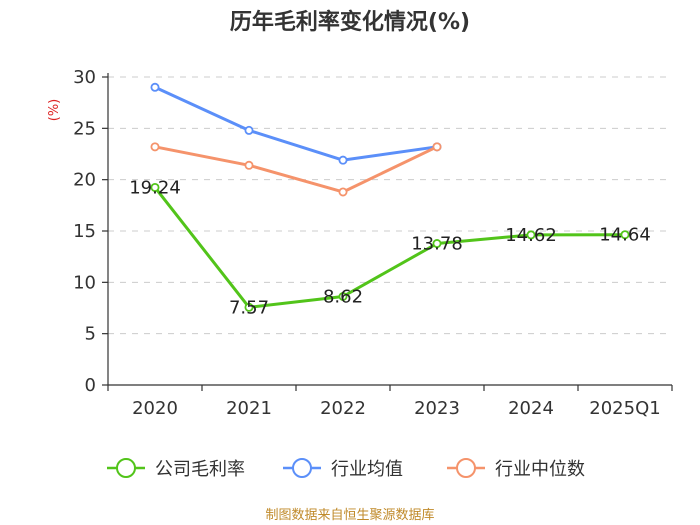 The image size is (700, 525). I want to click on source-note: 制图数据来自恒生聚源数据库, so click(349, 515).